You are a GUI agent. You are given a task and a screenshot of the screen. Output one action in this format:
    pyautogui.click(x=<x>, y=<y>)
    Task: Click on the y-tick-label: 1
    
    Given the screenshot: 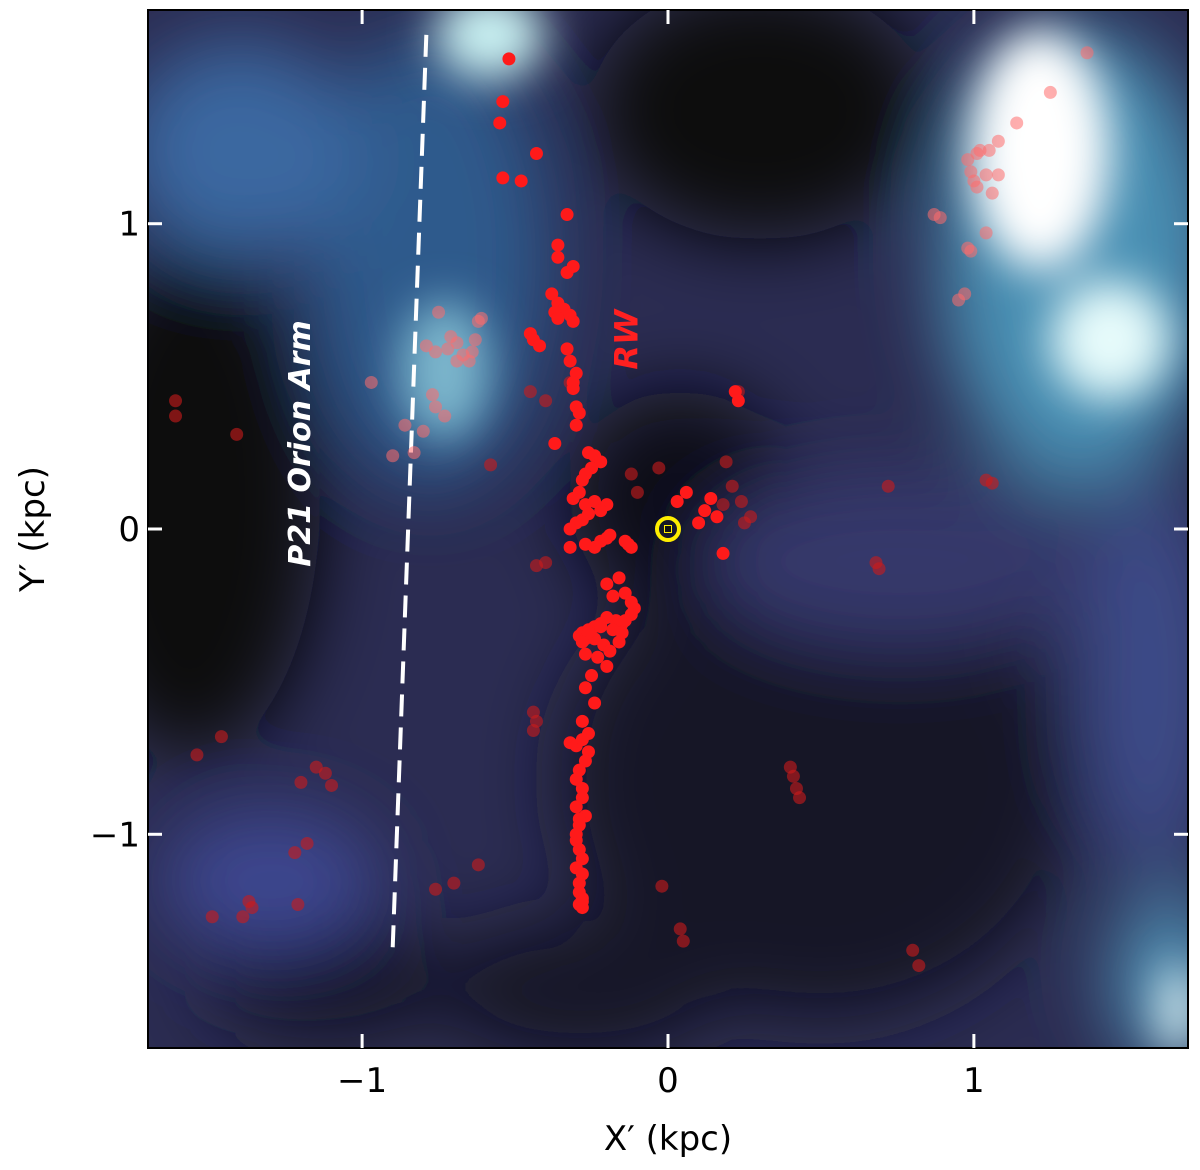 What is the action you would take?
    pyautogui.click(x=129, y=225)
    